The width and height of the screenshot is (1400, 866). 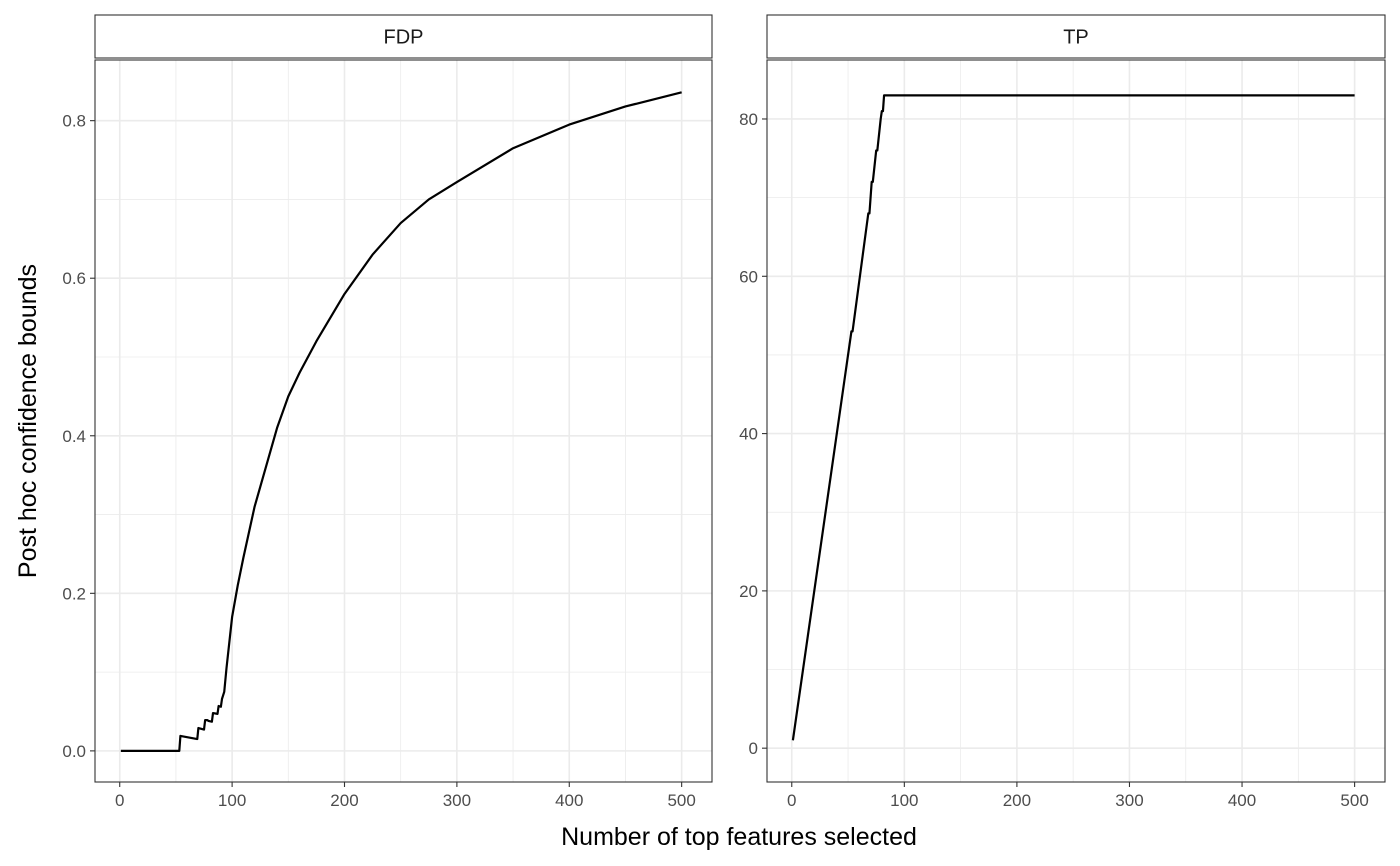 I want to click on x-axis-title: Number of top features selected, so click(x=739, y=837).